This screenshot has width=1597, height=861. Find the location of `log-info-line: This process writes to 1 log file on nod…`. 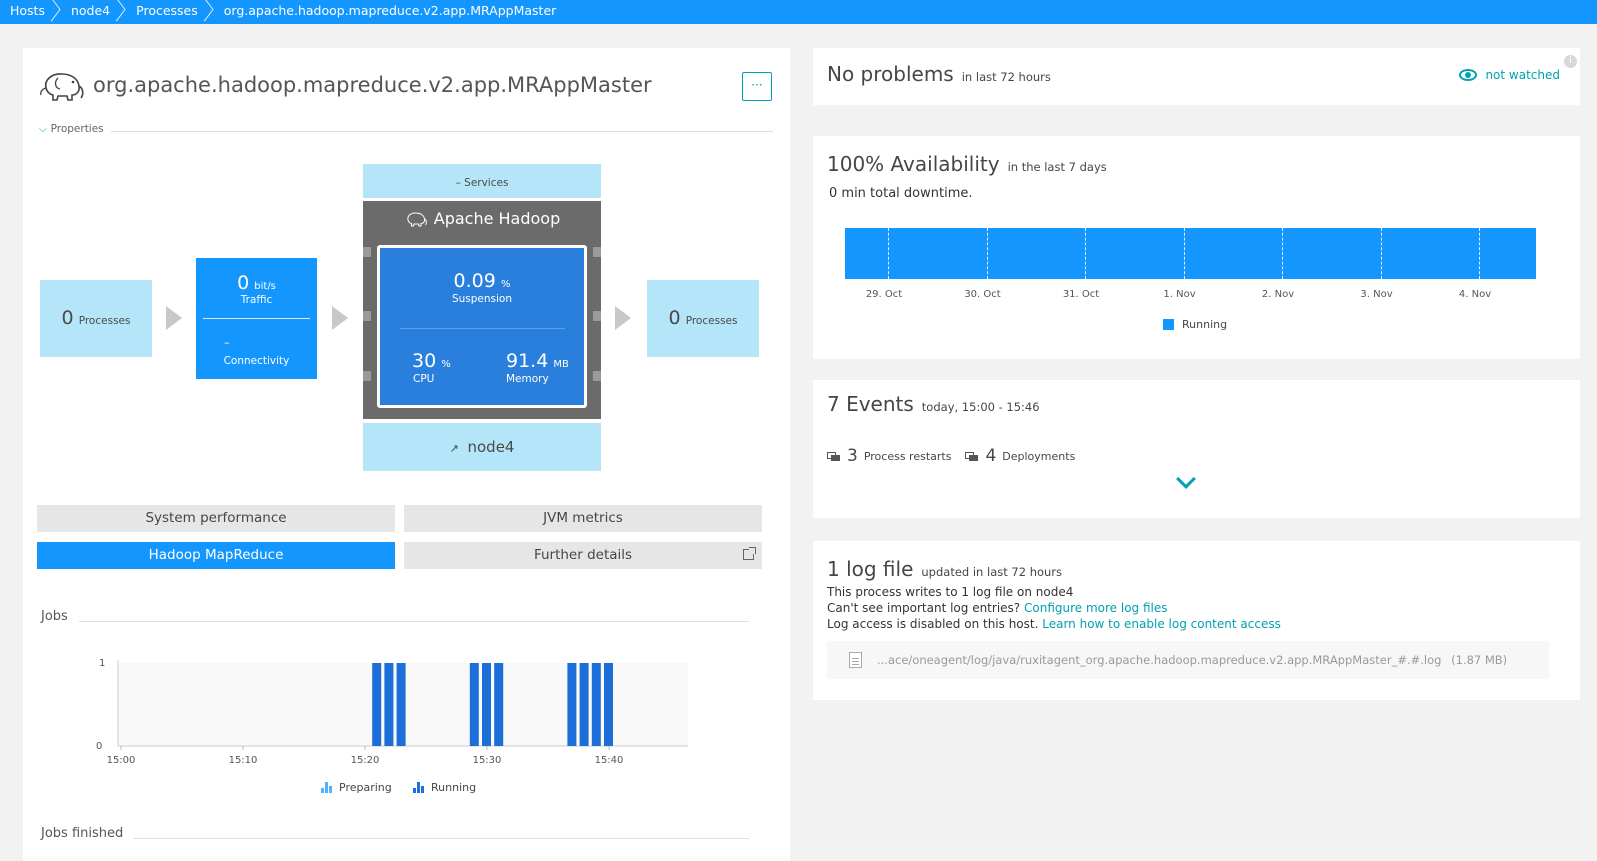

log-info-line: This process writes to 1 log file on nod… is located at coordinates (950, 592).